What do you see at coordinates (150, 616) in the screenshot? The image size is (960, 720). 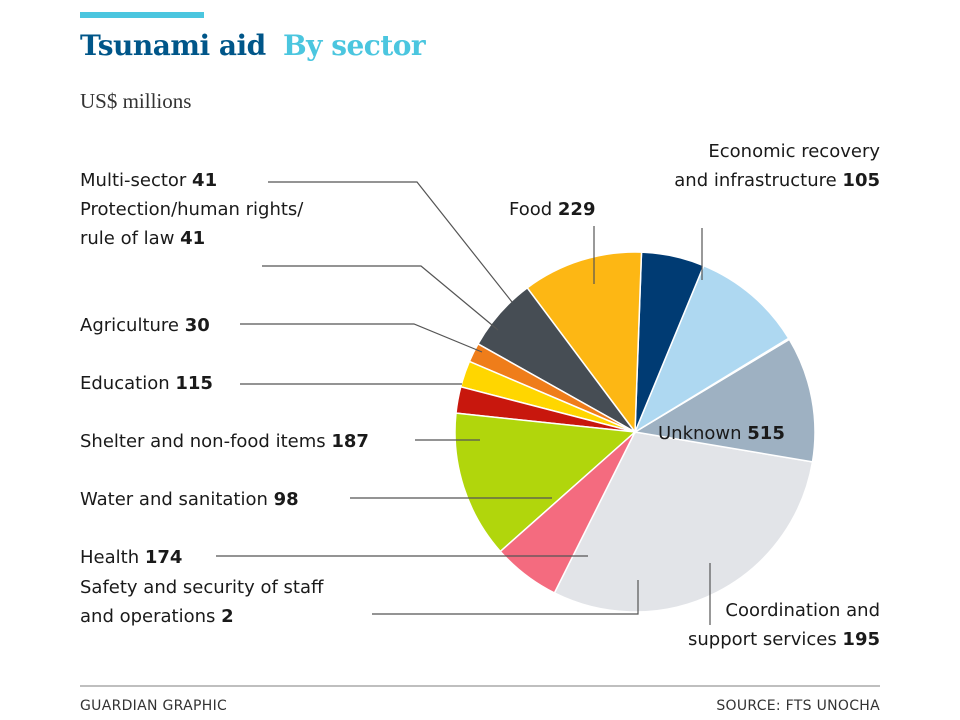 I see `slice-label-name: and operations` at bounding box center [150, 616].